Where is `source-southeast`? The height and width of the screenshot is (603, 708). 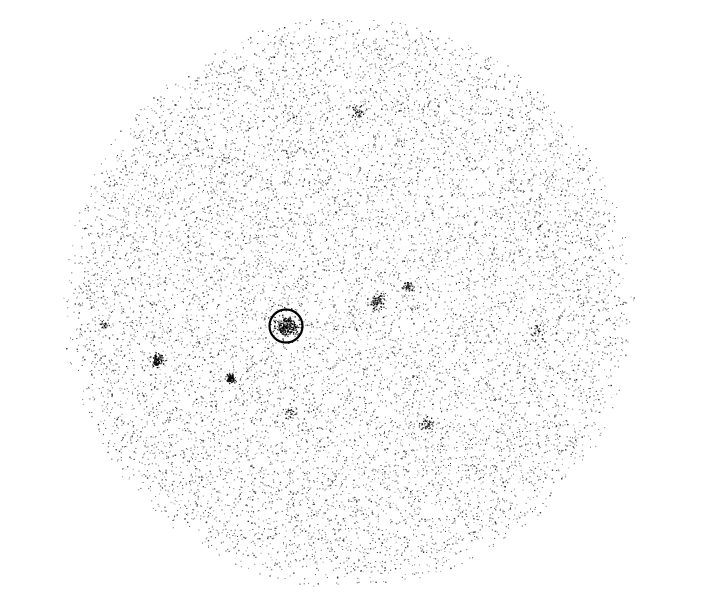
source-southeast is located at coordinates (425, 425).